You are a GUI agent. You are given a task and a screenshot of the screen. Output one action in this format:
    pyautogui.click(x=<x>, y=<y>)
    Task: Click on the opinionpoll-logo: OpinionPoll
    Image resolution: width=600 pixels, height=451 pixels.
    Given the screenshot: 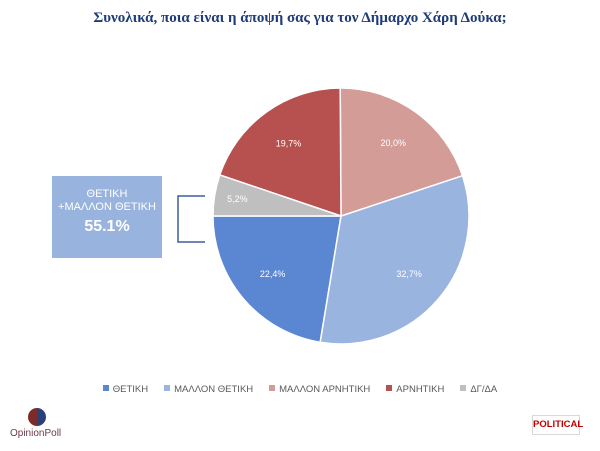 What is the action you would take?
    pyautogui.click(x=35, y=423)
    